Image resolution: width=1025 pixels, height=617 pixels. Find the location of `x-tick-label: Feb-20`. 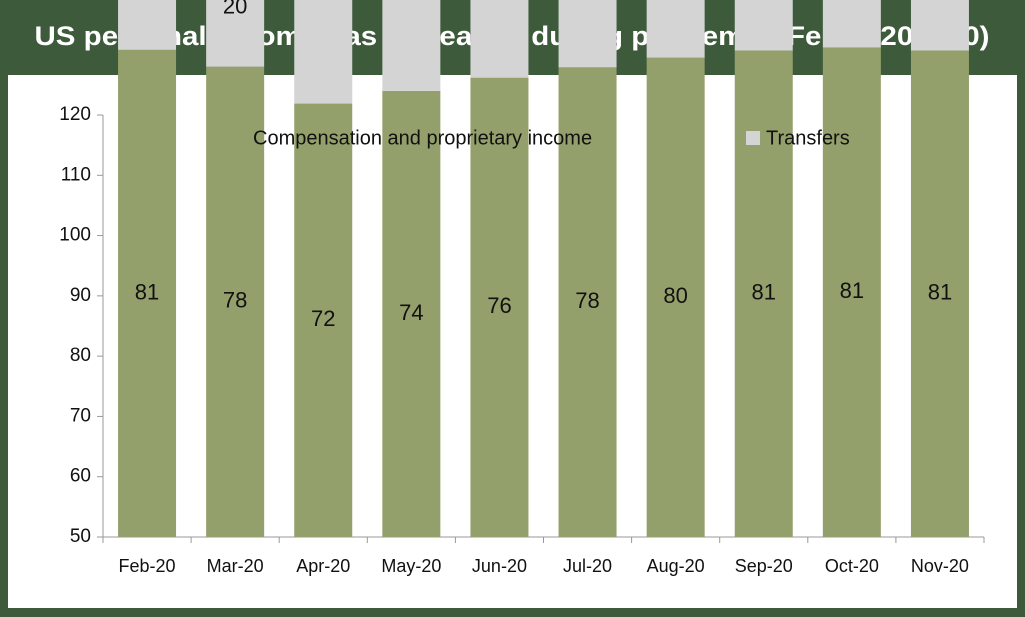

x-tick-label: Feb-20 is located at coordinates (147, 566).